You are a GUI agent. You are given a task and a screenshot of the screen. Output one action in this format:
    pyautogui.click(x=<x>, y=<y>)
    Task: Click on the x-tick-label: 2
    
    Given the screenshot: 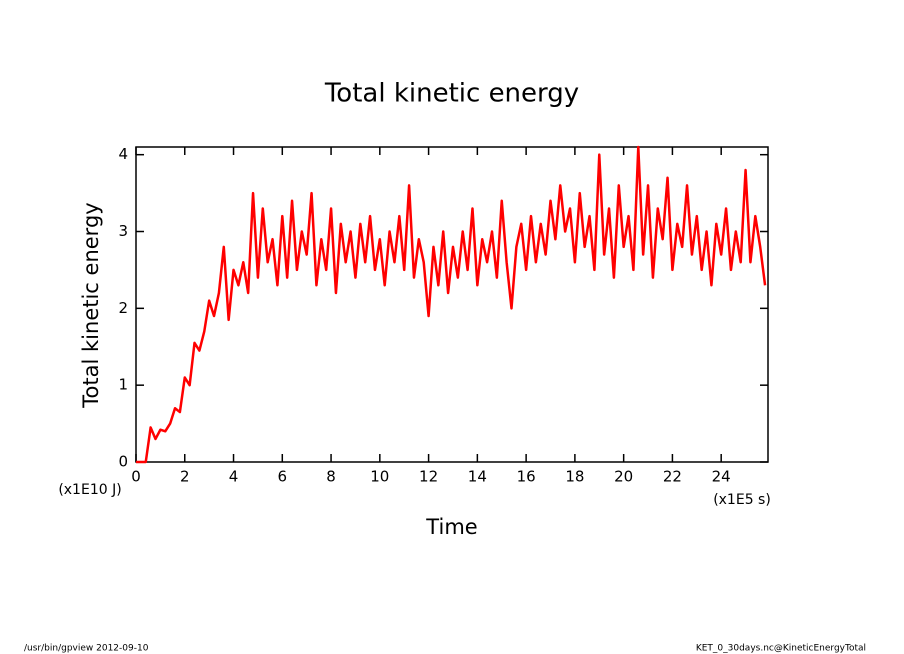 What is the action you would take?
    pyautogui.click(x=185, y=477)
    